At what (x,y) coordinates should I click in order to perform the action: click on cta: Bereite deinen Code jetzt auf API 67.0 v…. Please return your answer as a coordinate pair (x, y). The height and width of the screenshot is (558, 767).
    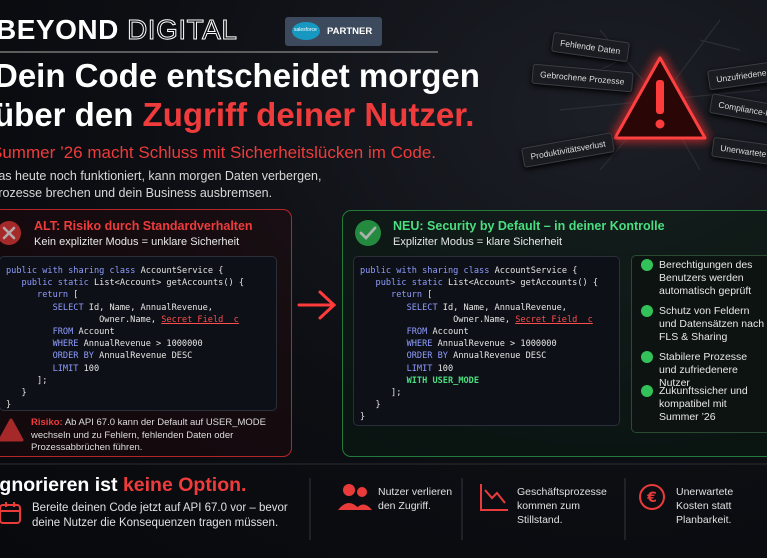
    Looking at the image, I should click on (160, 515).